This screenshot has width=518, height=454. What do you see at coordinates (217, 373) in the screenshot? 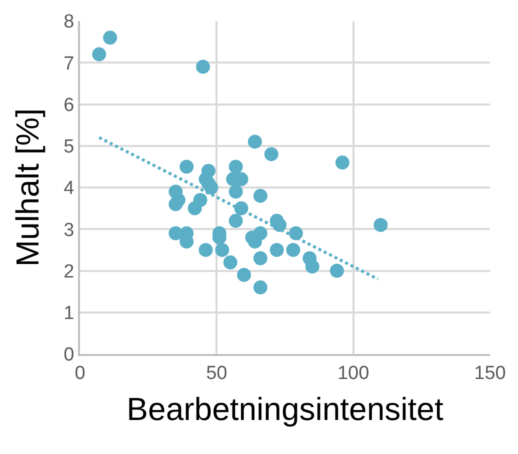
I see `x-tick-label: 50` at bounding box center [217, 373].